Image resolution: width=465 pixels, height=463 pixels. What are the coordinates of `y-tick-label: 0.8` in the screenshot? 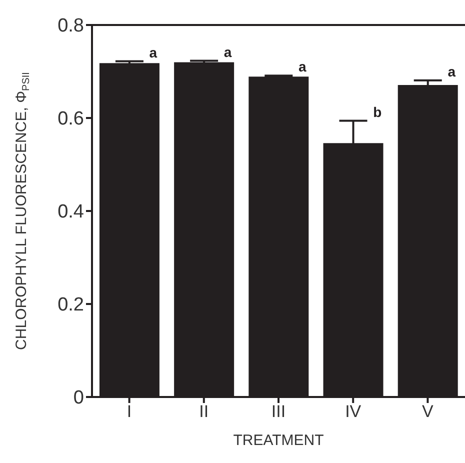 It's located at (71, 26).